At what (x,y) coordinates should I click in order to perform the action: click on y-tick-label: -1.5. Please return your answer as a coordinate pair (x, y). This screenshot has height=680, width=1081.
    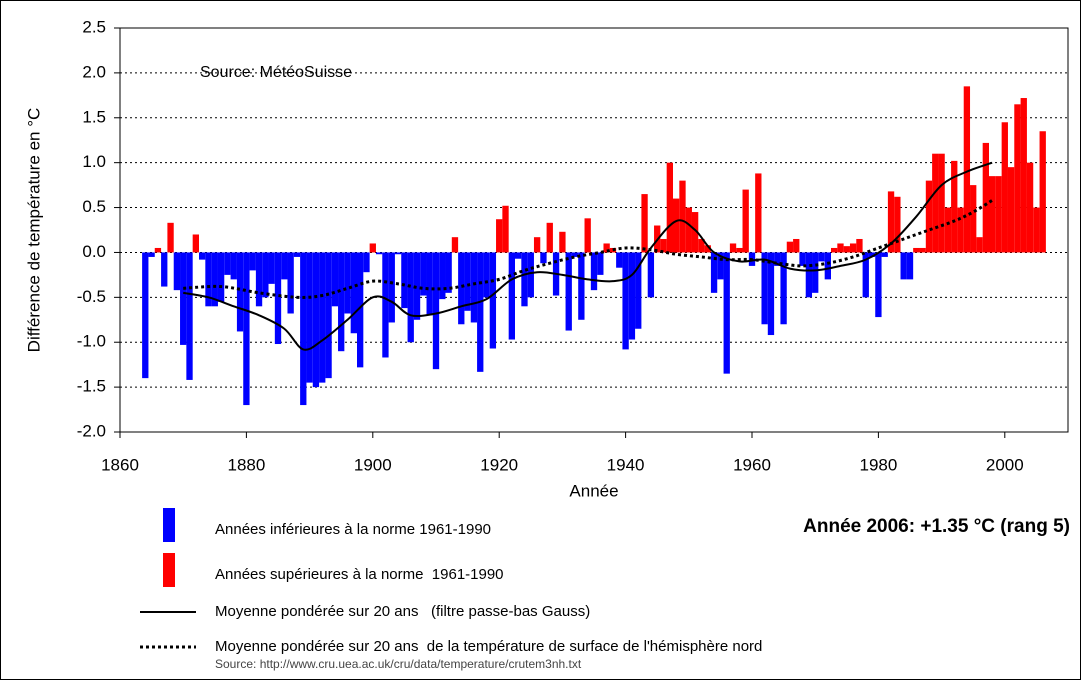
    Looking at the image, I should click on (91, 386).